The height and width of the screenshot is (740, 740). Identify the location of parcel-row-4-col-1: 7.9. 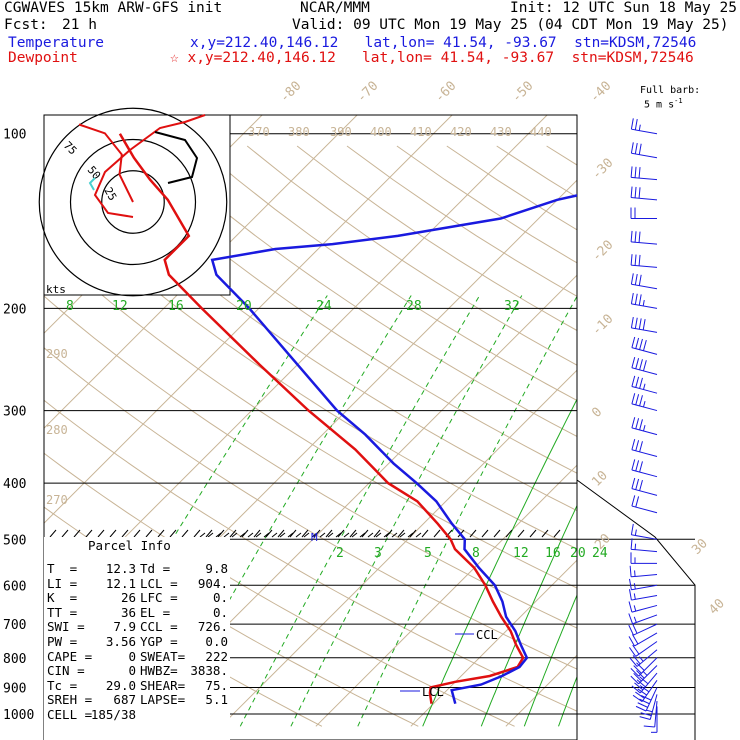
(124, 627).